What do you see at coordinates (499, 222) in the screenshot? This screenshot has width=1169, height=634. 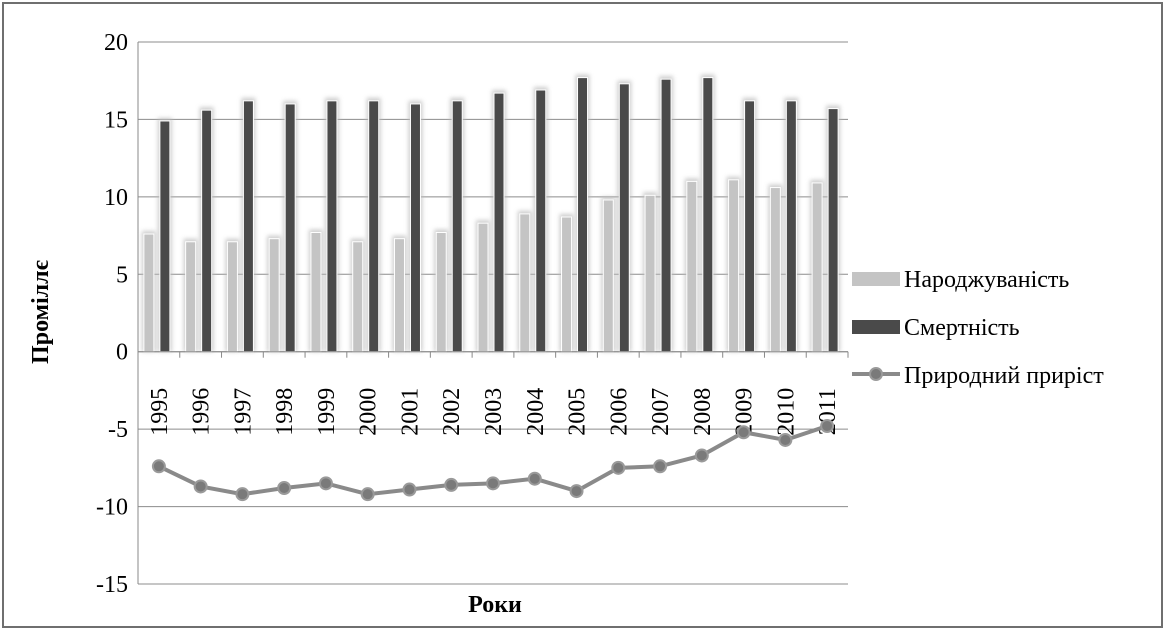 I see `bar-deaths-2003` at bounding box center [499, 222].